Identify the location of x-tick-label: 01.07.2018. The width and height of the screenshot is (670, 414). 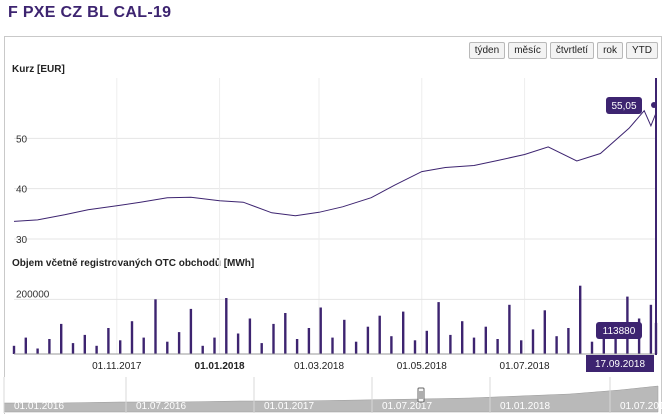
(525, 366).